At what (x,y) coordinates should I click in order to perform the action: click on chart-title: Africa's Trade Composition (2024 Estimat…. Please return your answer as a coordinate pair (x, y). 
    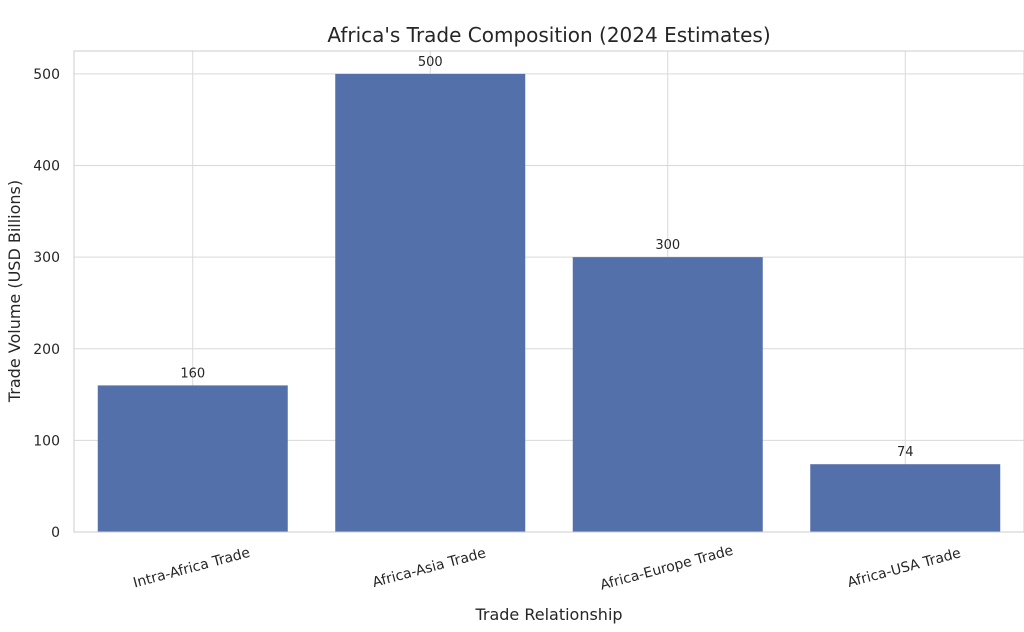
    Looking at the image, I should click on (548, 35).